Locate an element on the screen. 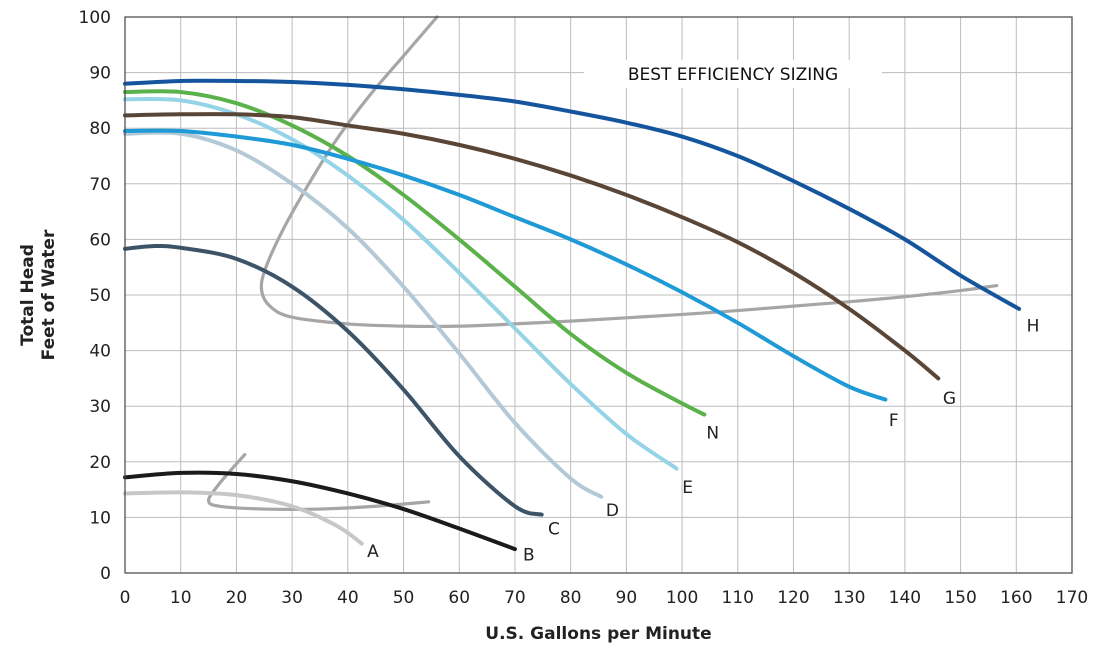 Image resolution: width=1095 pixels, height=649 pixels. x-tick-label: 0 is located at coordinates (125, 598).